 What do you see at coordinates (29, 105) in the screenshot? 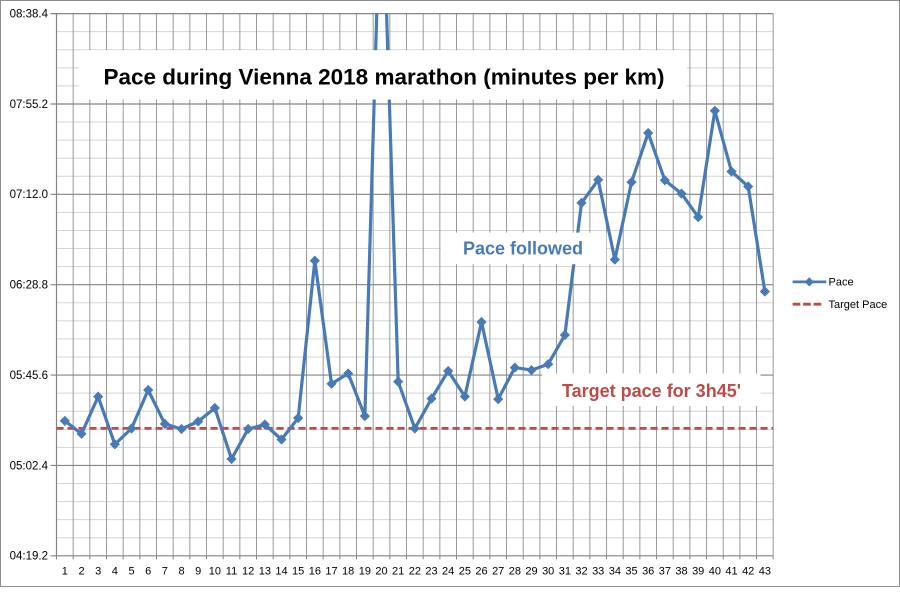
I see `svg-text: 07:55.2` at bounding box center [29, 105].